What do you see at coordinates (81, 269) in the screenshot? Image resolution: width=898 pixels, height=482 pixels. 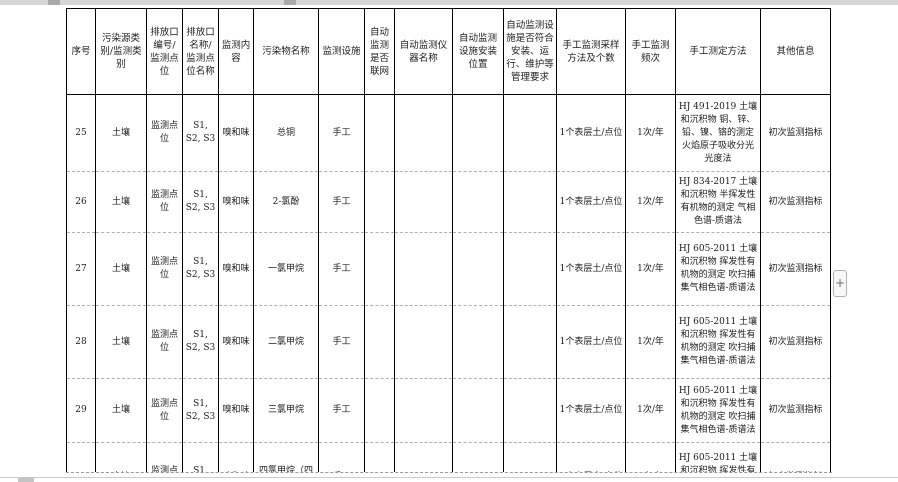 I see `cell-seq: 27` at bounding box center [81, 269].